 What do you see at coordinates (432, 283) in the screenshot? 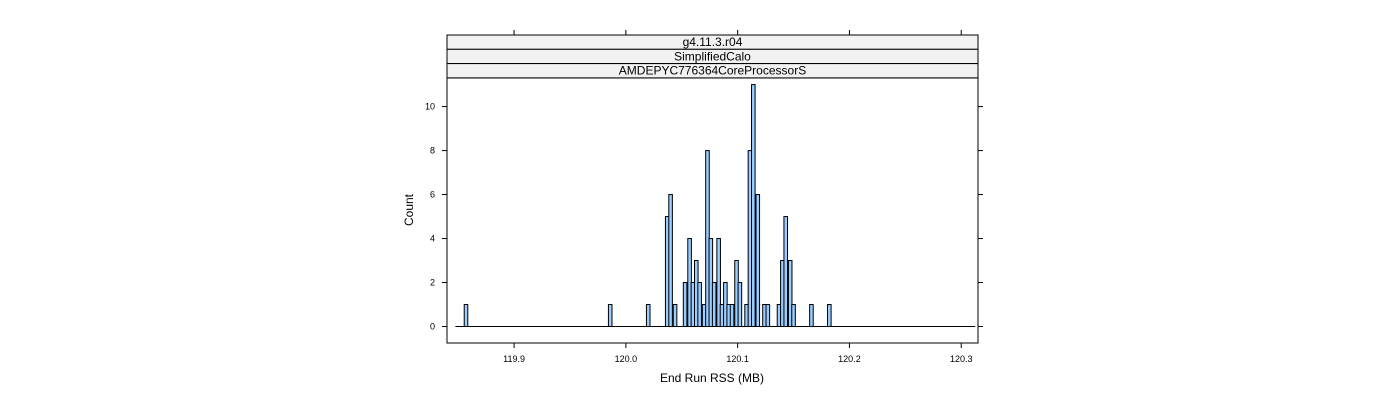
I see `y-tick-label: 2` at bounding box center [432, 283].